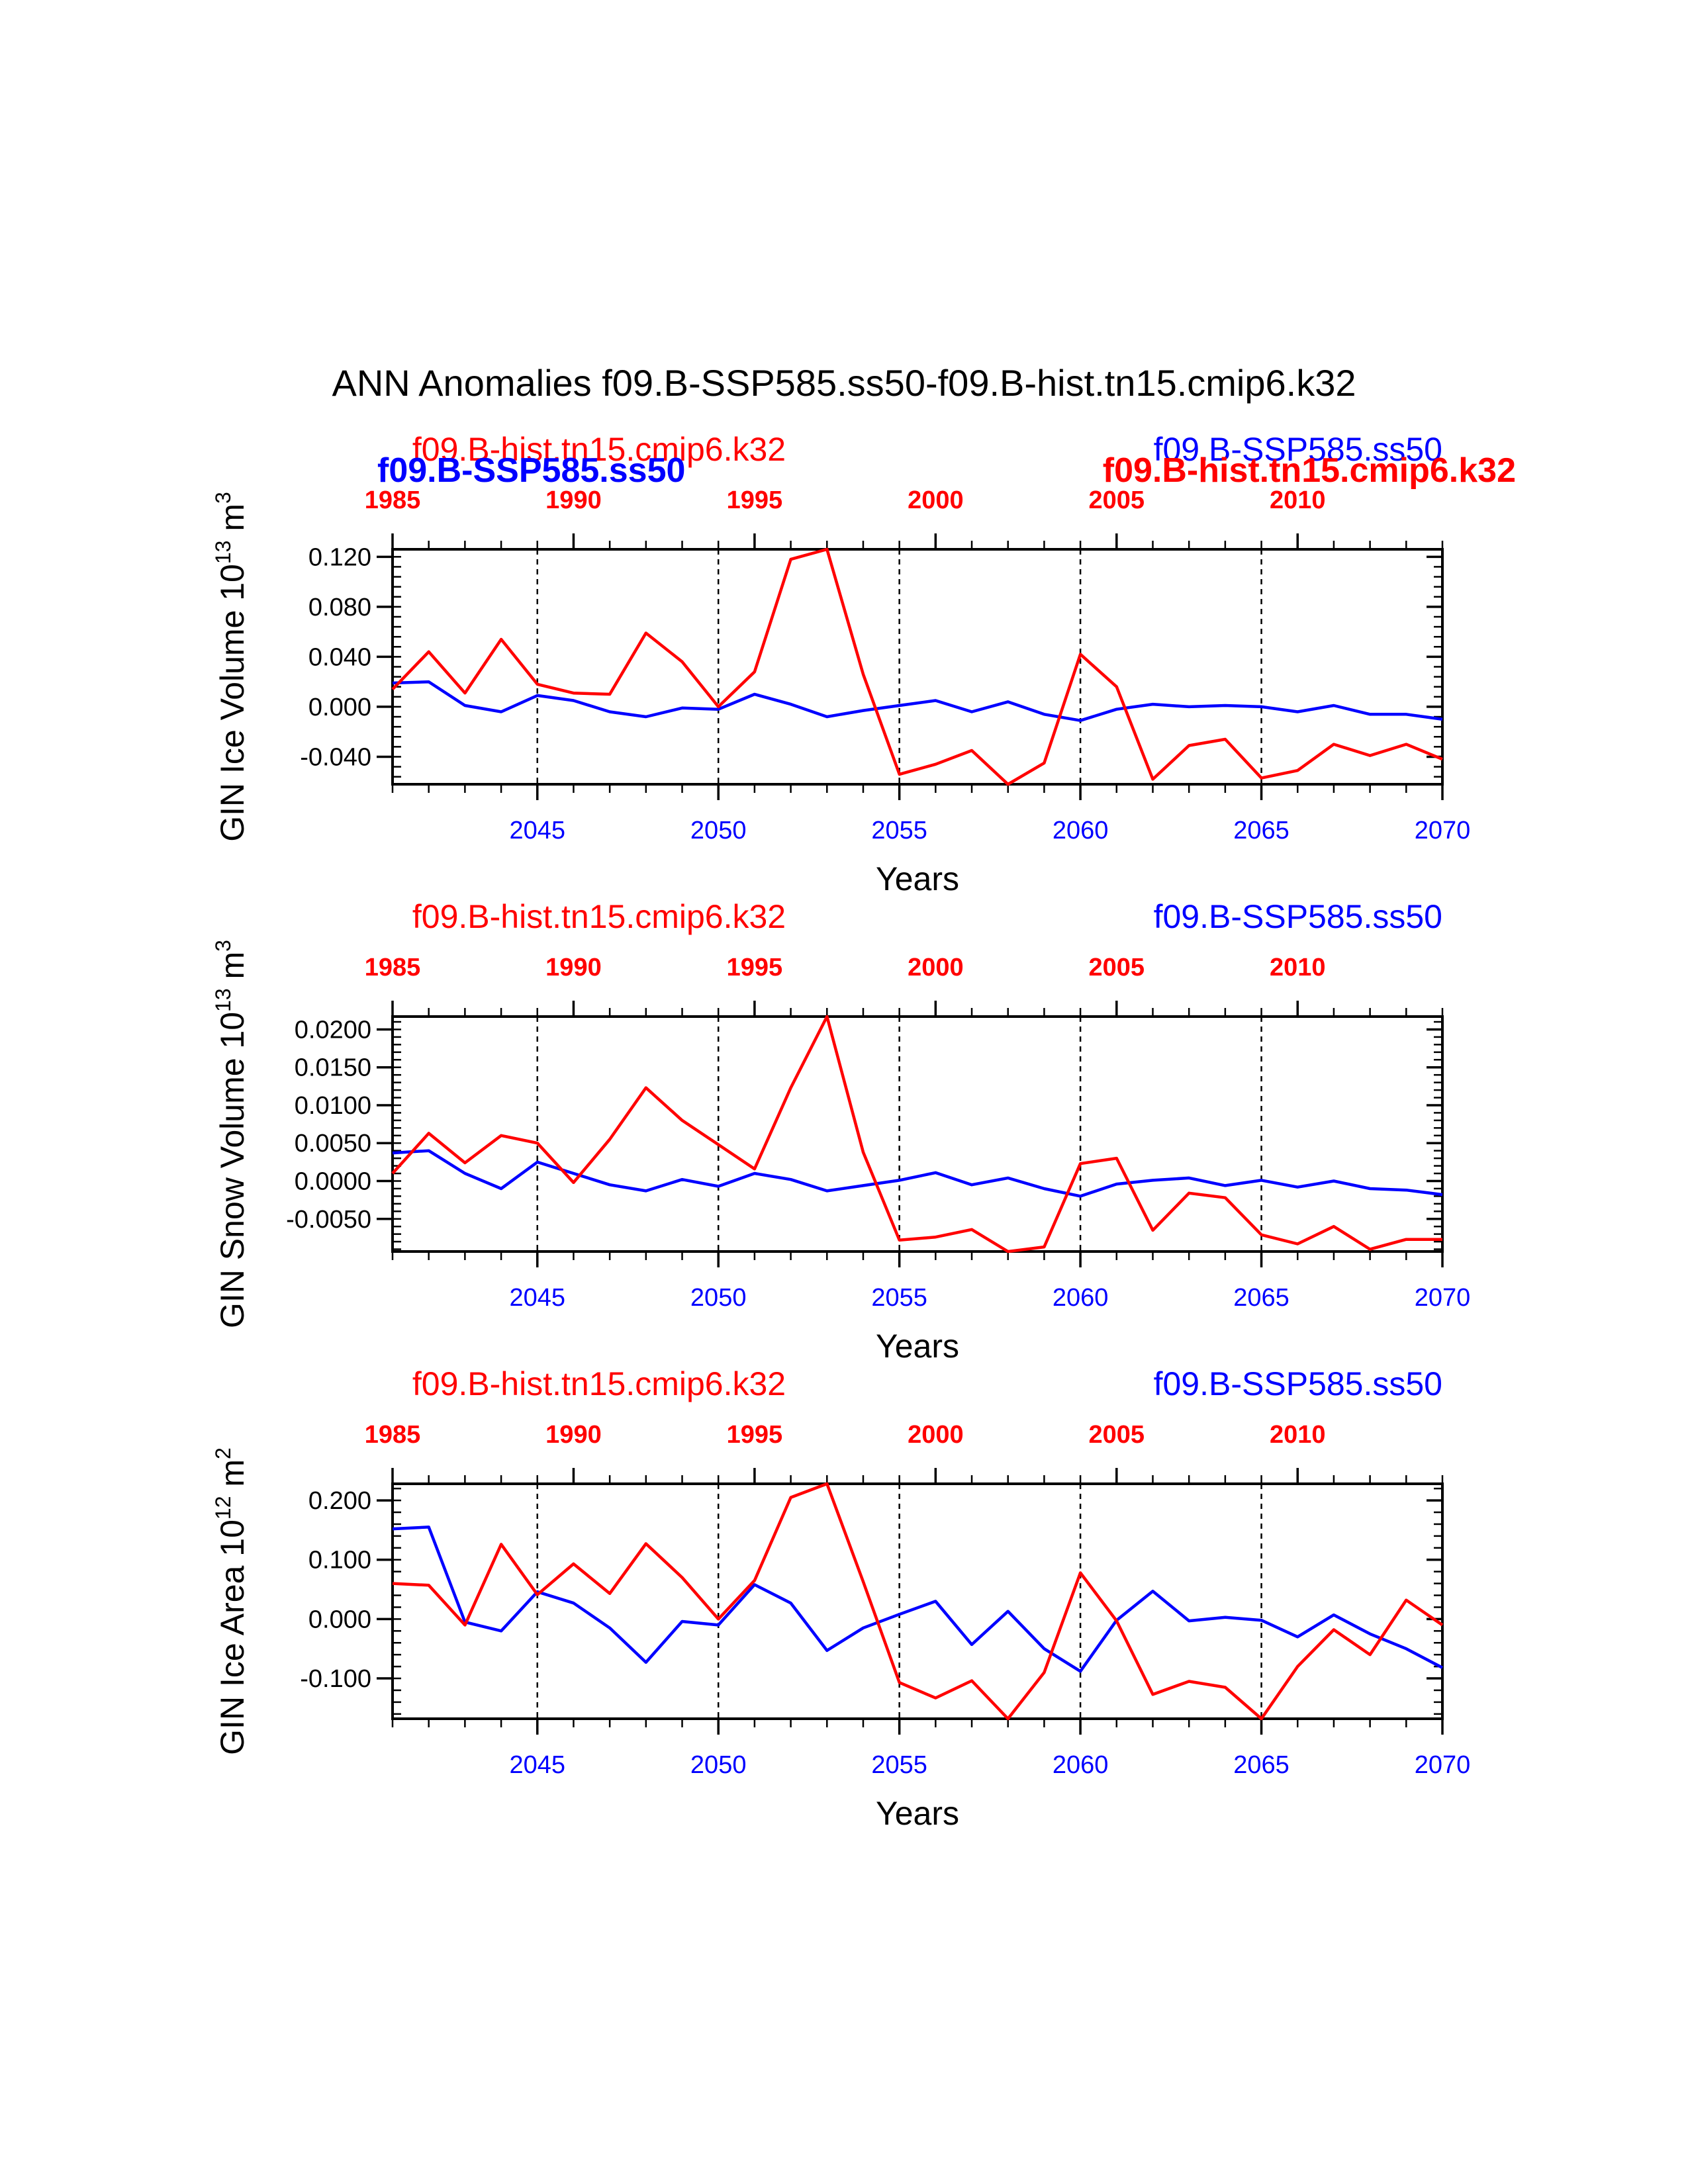  What do you see at coordinates (599, 449) in the screenshot?
I see `panel1-left-title: f09.B-hist.tn15.cmip6.k32` at bounding box center [599, 449].